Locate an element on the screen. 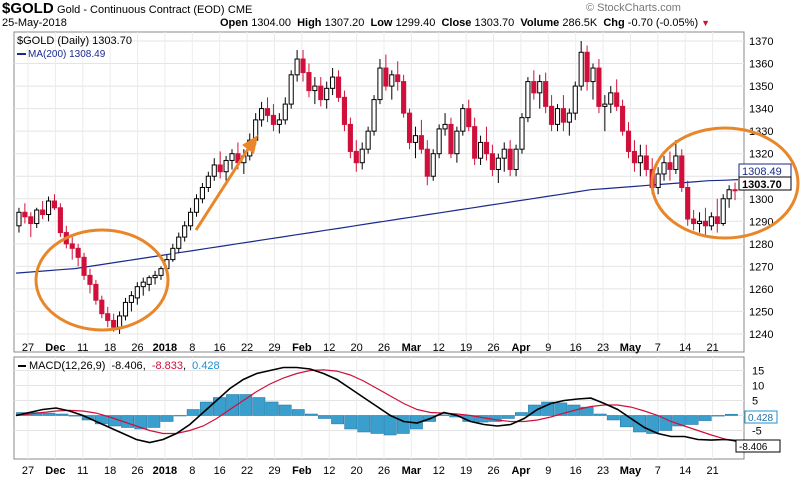 This screenshot has height=483, width=800. price-y-tick-label: 1300 is located at coordinates (761, 200).